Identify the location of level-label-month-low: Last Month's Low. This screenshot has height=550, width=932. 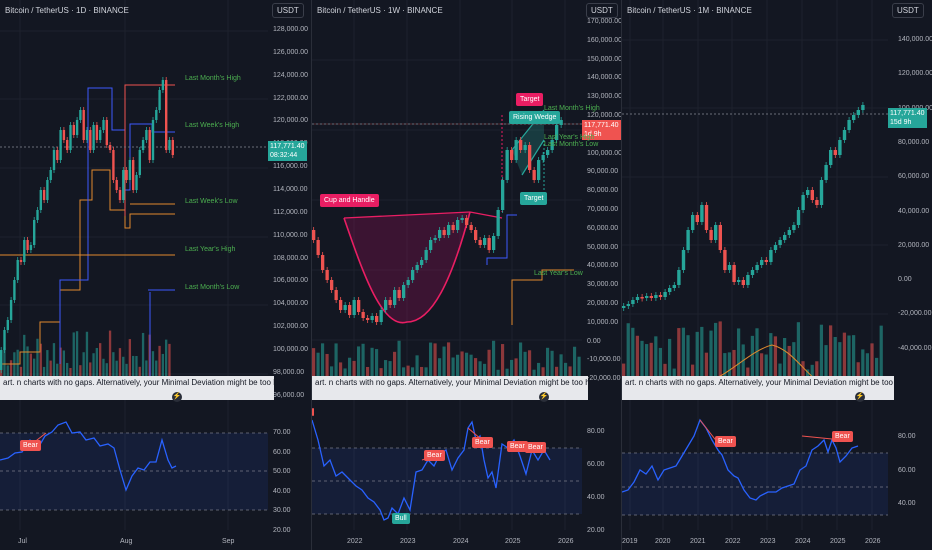
(571, 144).